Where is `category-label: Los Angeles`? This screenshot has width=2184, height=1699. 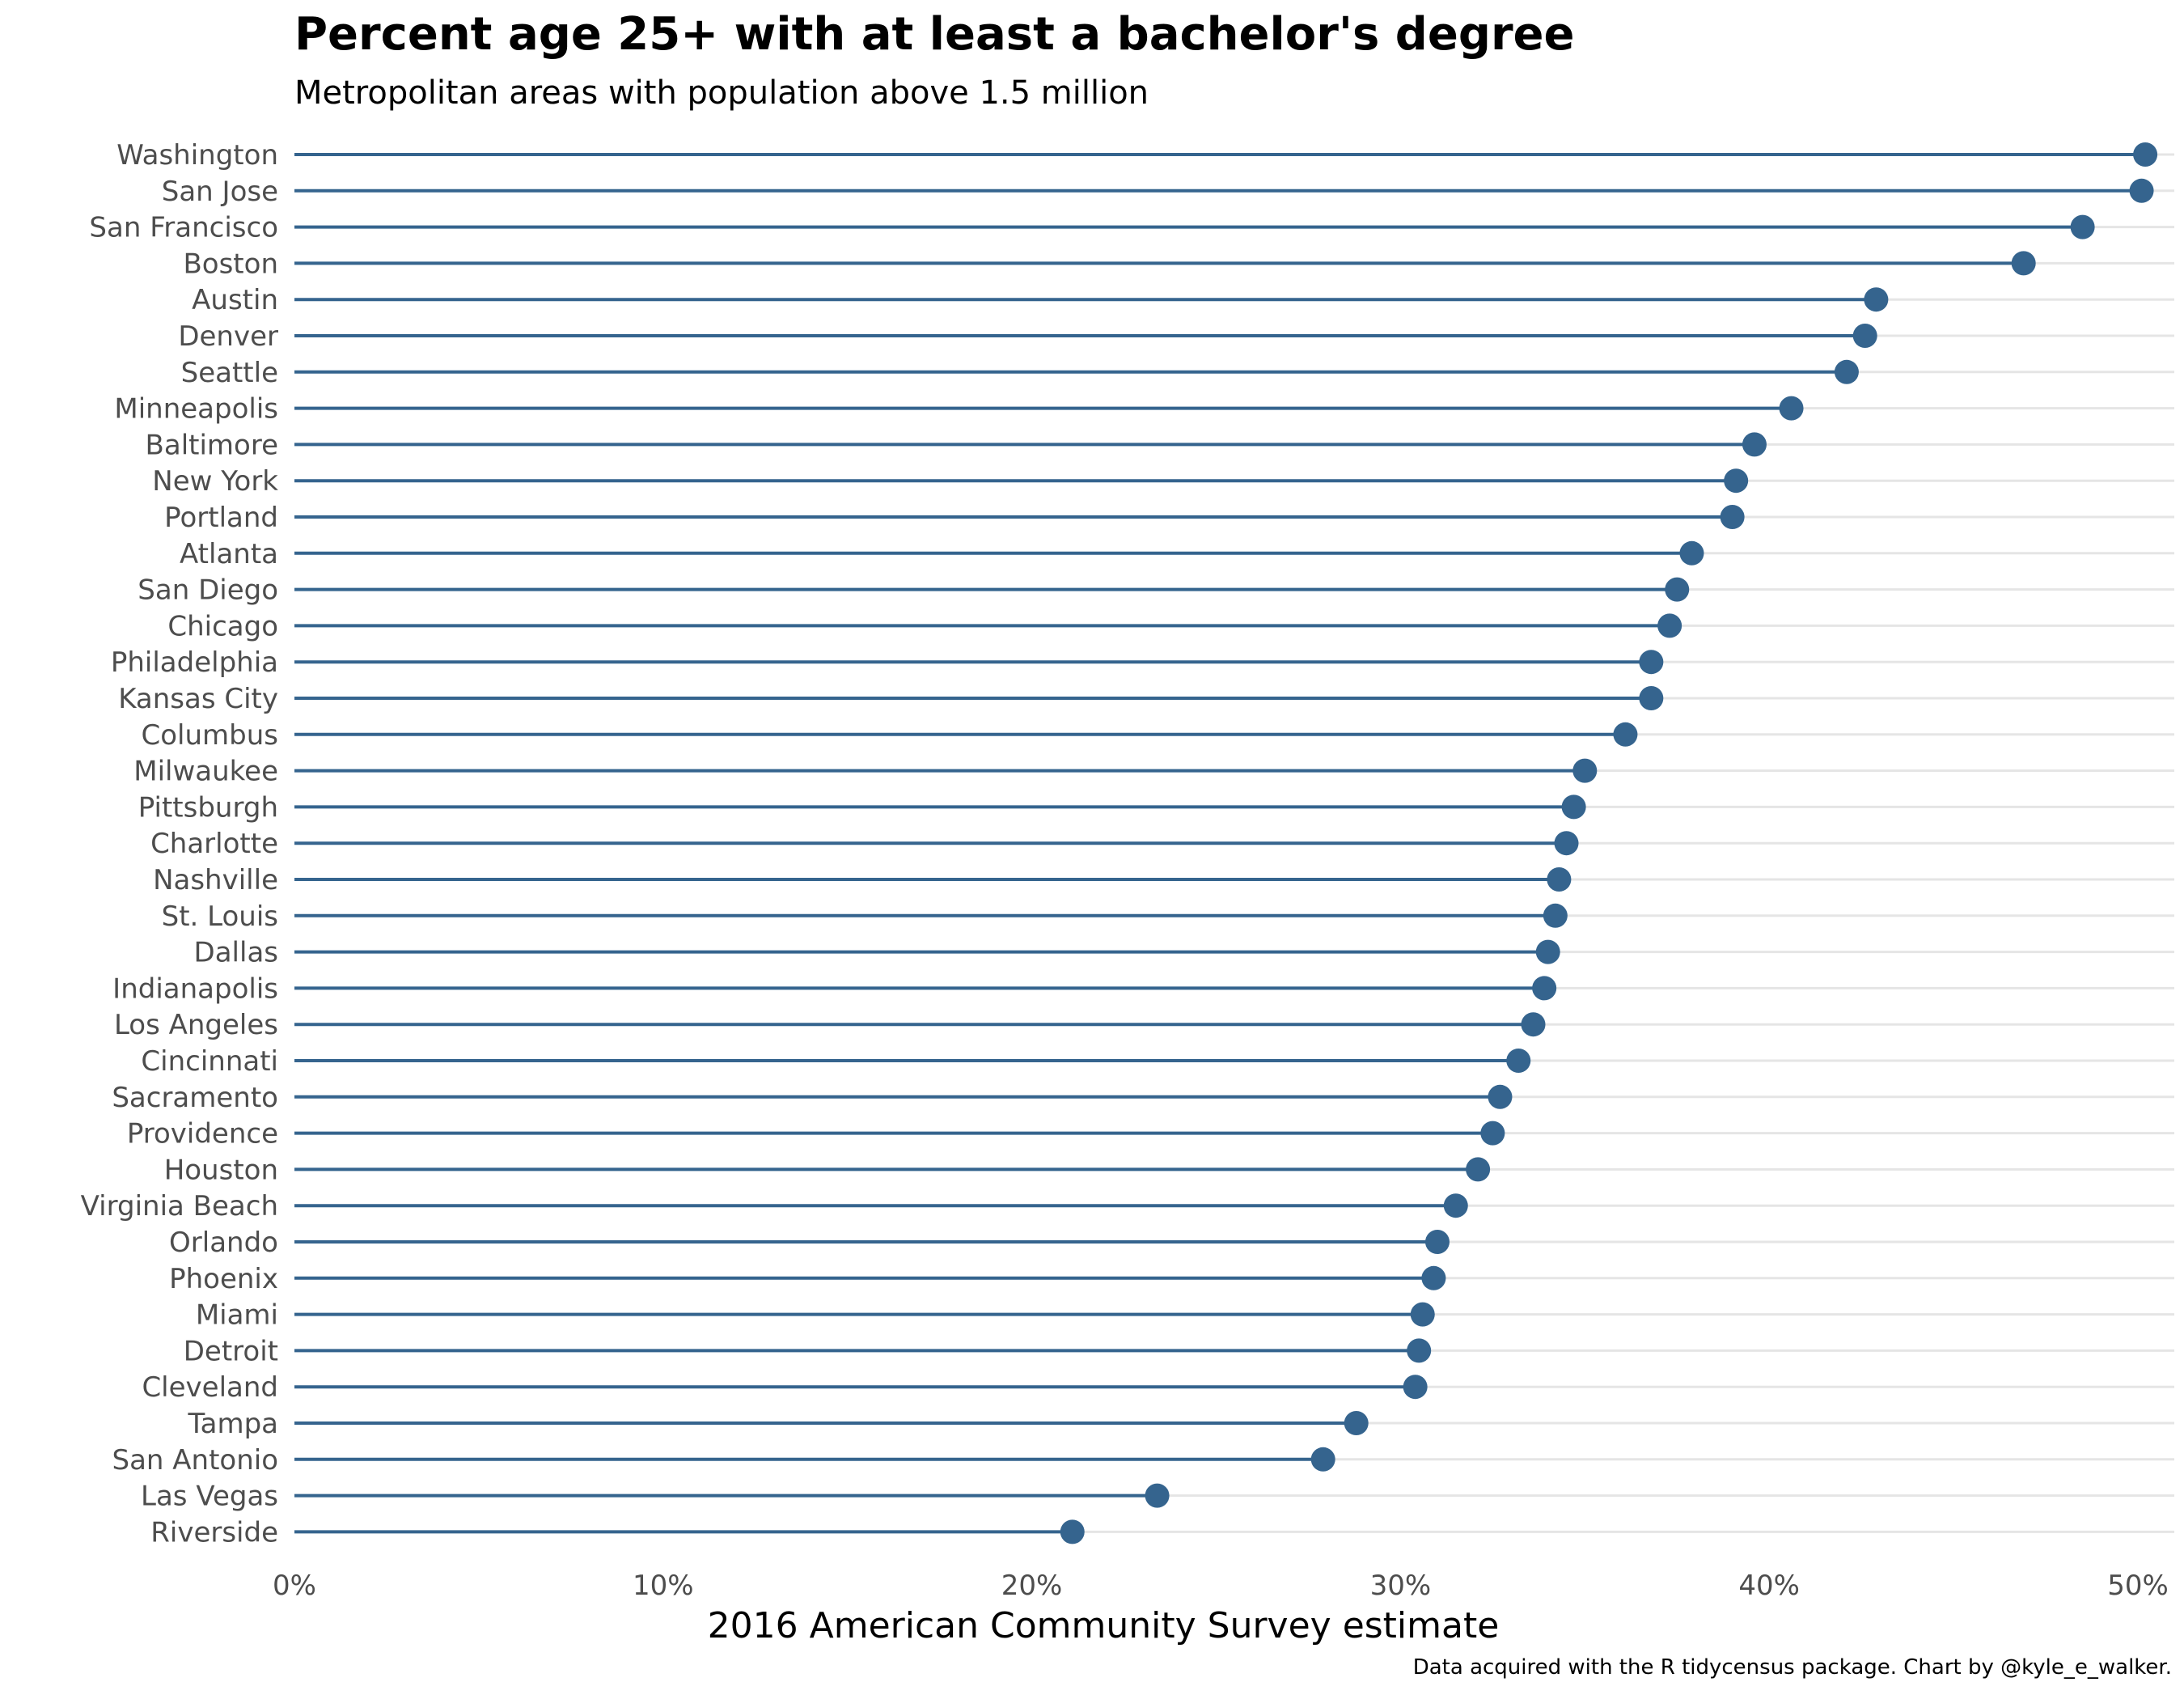 category-label: Los Angeles is located at coordinates (196, 1025).